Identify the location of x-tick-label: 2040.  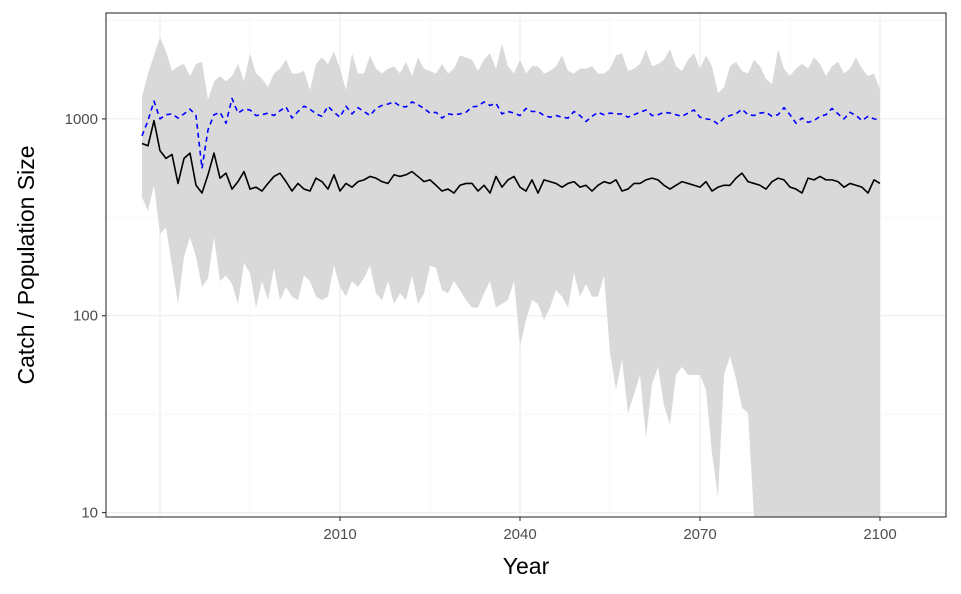
(519, 534).